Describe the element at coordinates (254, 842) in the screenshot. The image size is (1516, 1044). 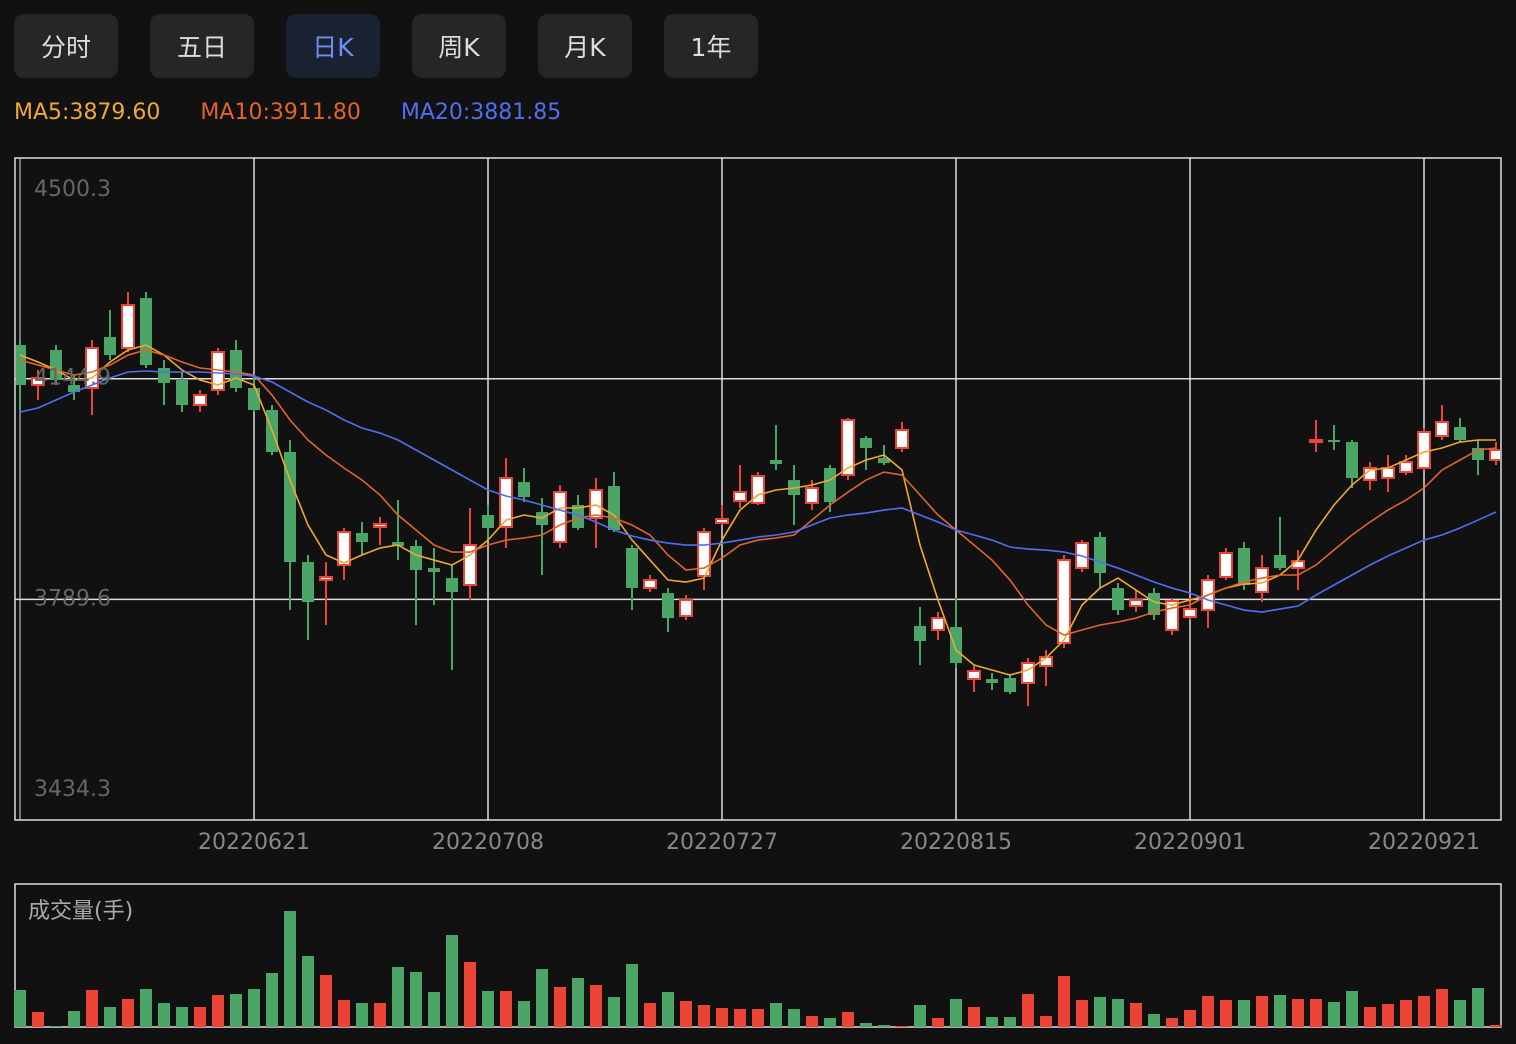
I see `x-tick-label: 20220621` at that location.